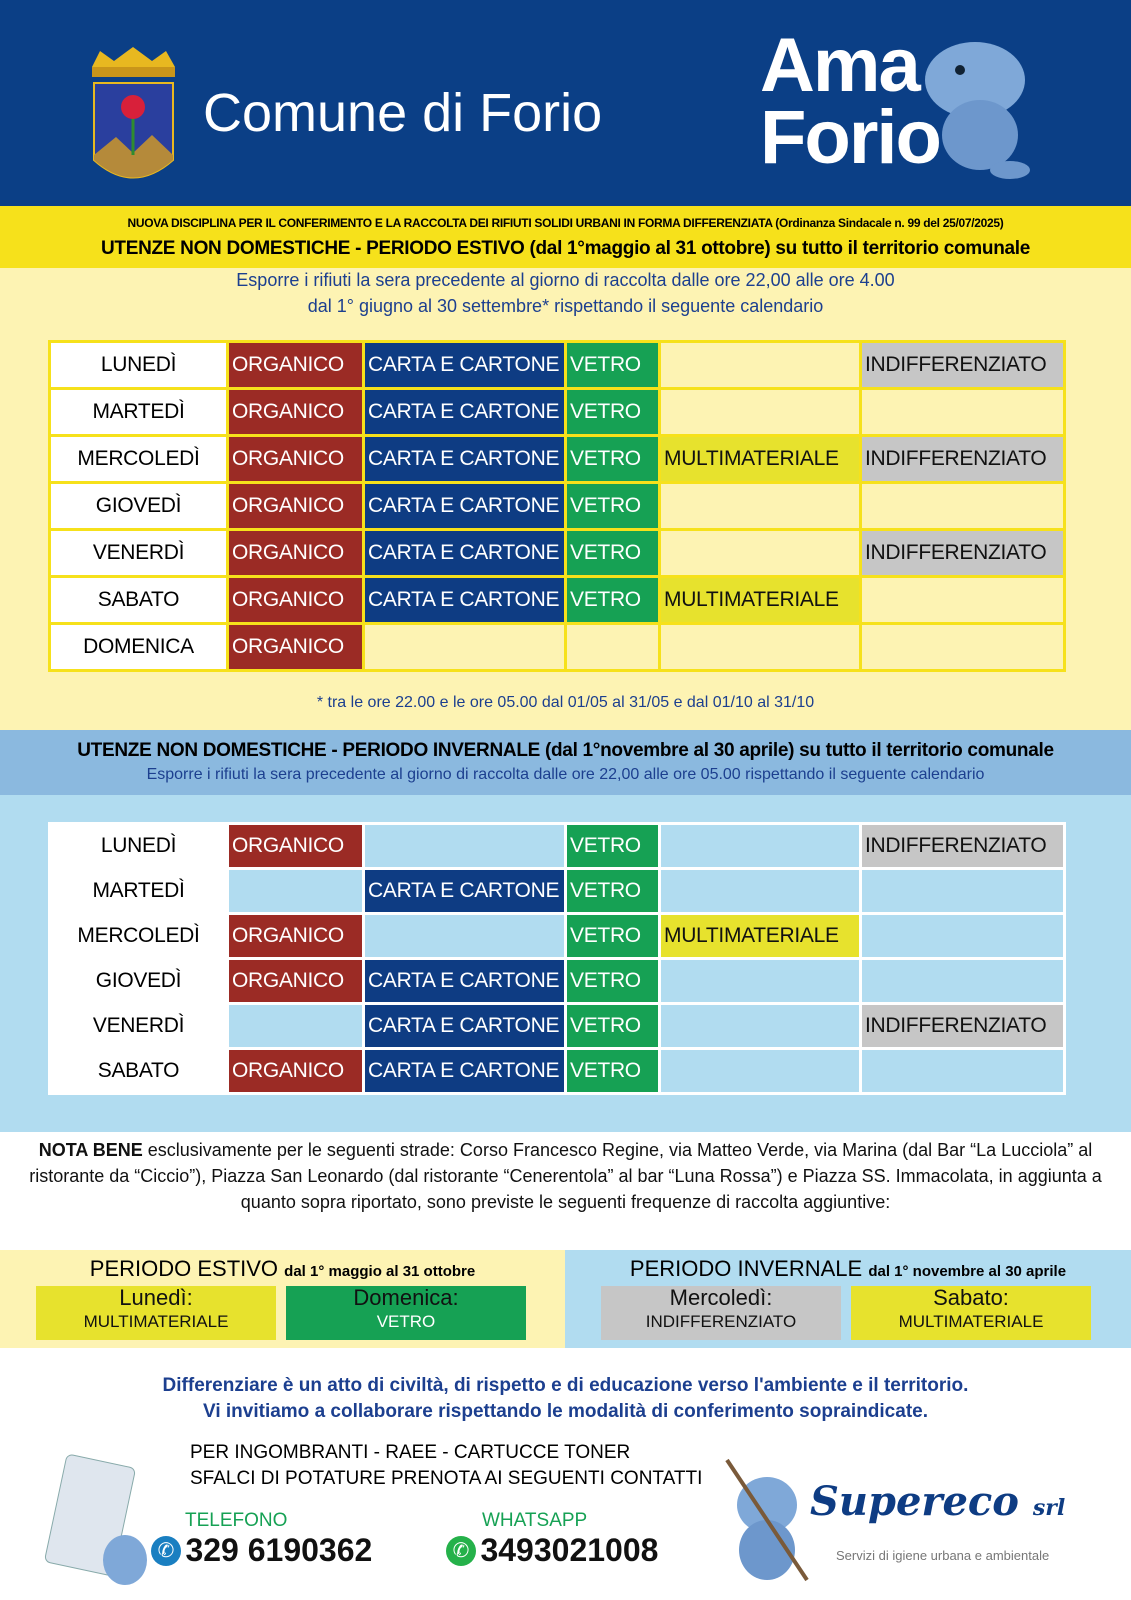 This screenshot has height=1600, width=1131. Describe the element at coordinates (138, 1071) in the screenshot. I see `day-cell: SABATO` at that location.